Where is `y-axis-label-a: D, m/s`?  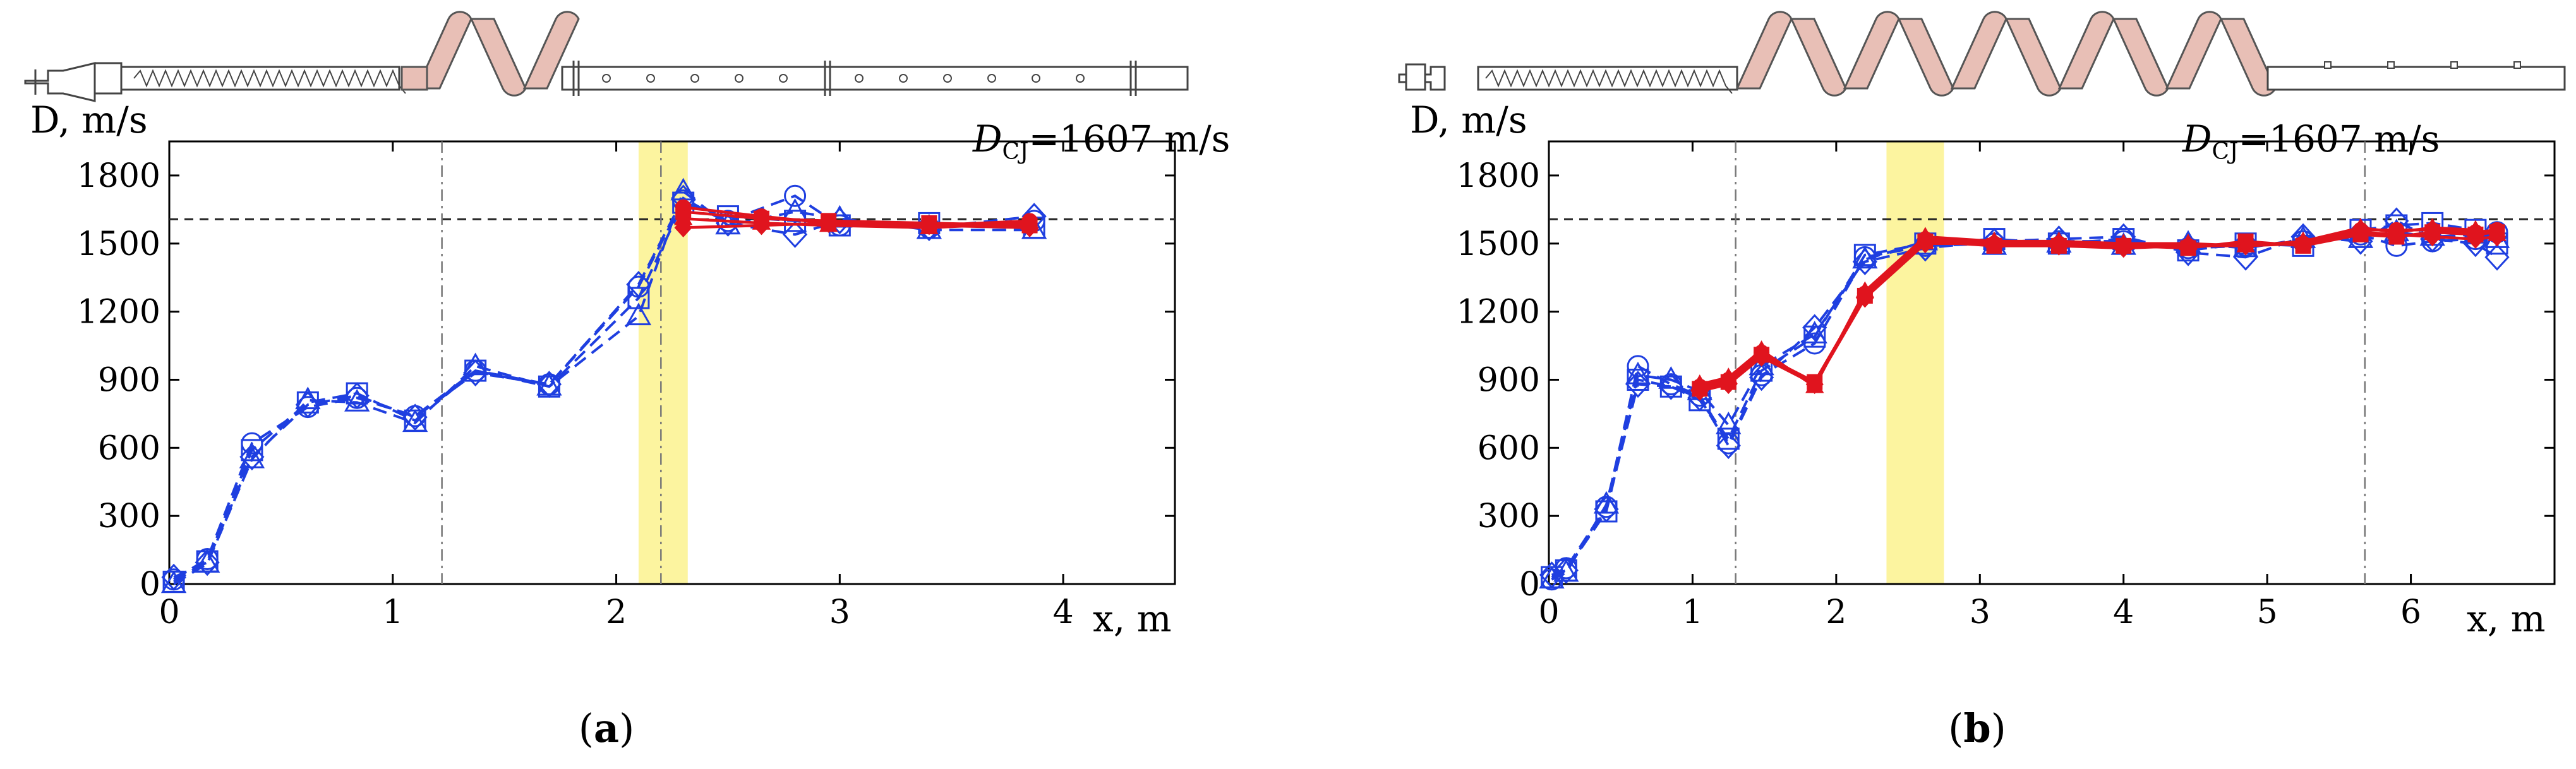 y-axis-label-a: D, m/s is located at coordinates (89, 119).